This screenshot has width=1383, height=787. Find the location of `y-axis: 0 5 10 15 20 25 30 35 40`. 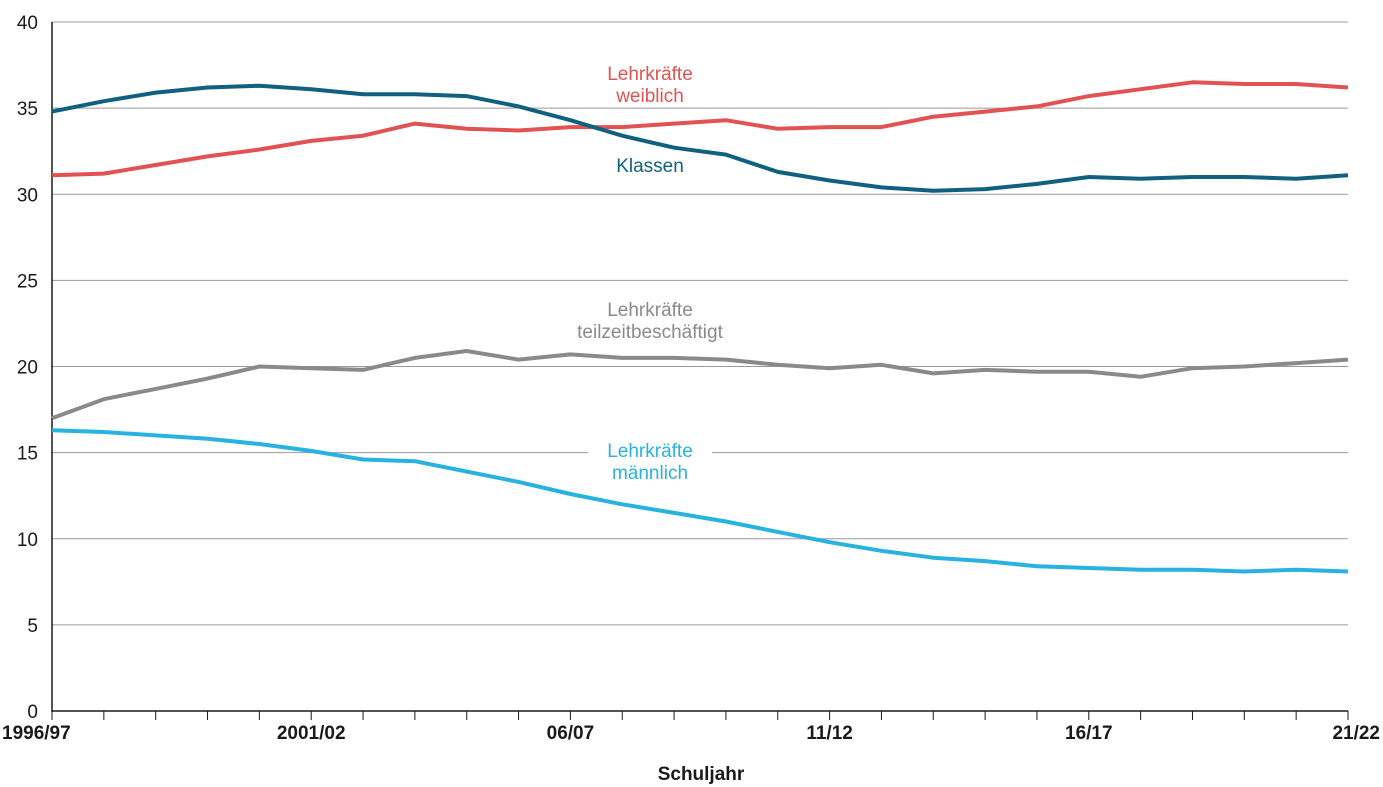

y-axis: 0 5 10 15 20 25 30 35 40 is located at coordinates (35, 368).